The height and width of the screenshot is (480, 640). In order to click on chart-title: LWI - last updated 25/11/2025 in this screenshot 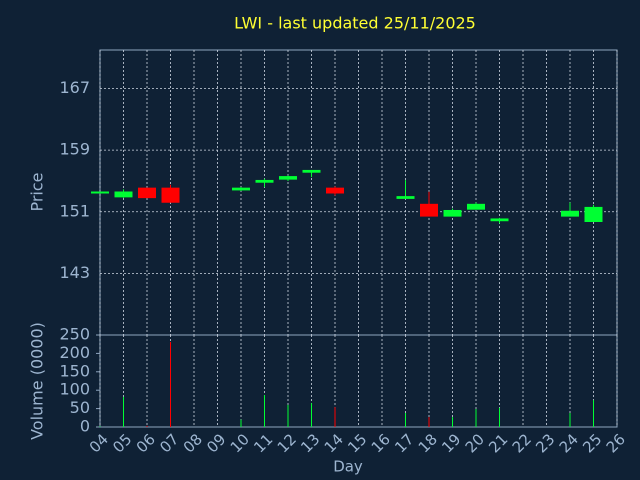, I will do `click(355, 23)`.